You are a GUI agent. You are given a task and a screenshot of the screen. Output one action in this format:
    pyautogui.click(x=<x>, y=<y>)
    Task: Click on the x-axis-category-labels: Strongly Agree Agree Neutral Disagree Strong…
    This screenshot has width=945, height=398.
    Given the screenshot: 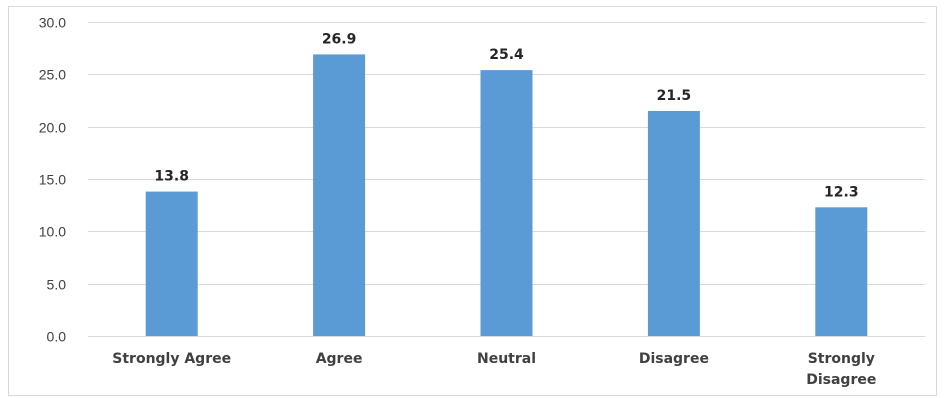 What is the action you would take?
    pyautogui.click(x=494, y=369)
    